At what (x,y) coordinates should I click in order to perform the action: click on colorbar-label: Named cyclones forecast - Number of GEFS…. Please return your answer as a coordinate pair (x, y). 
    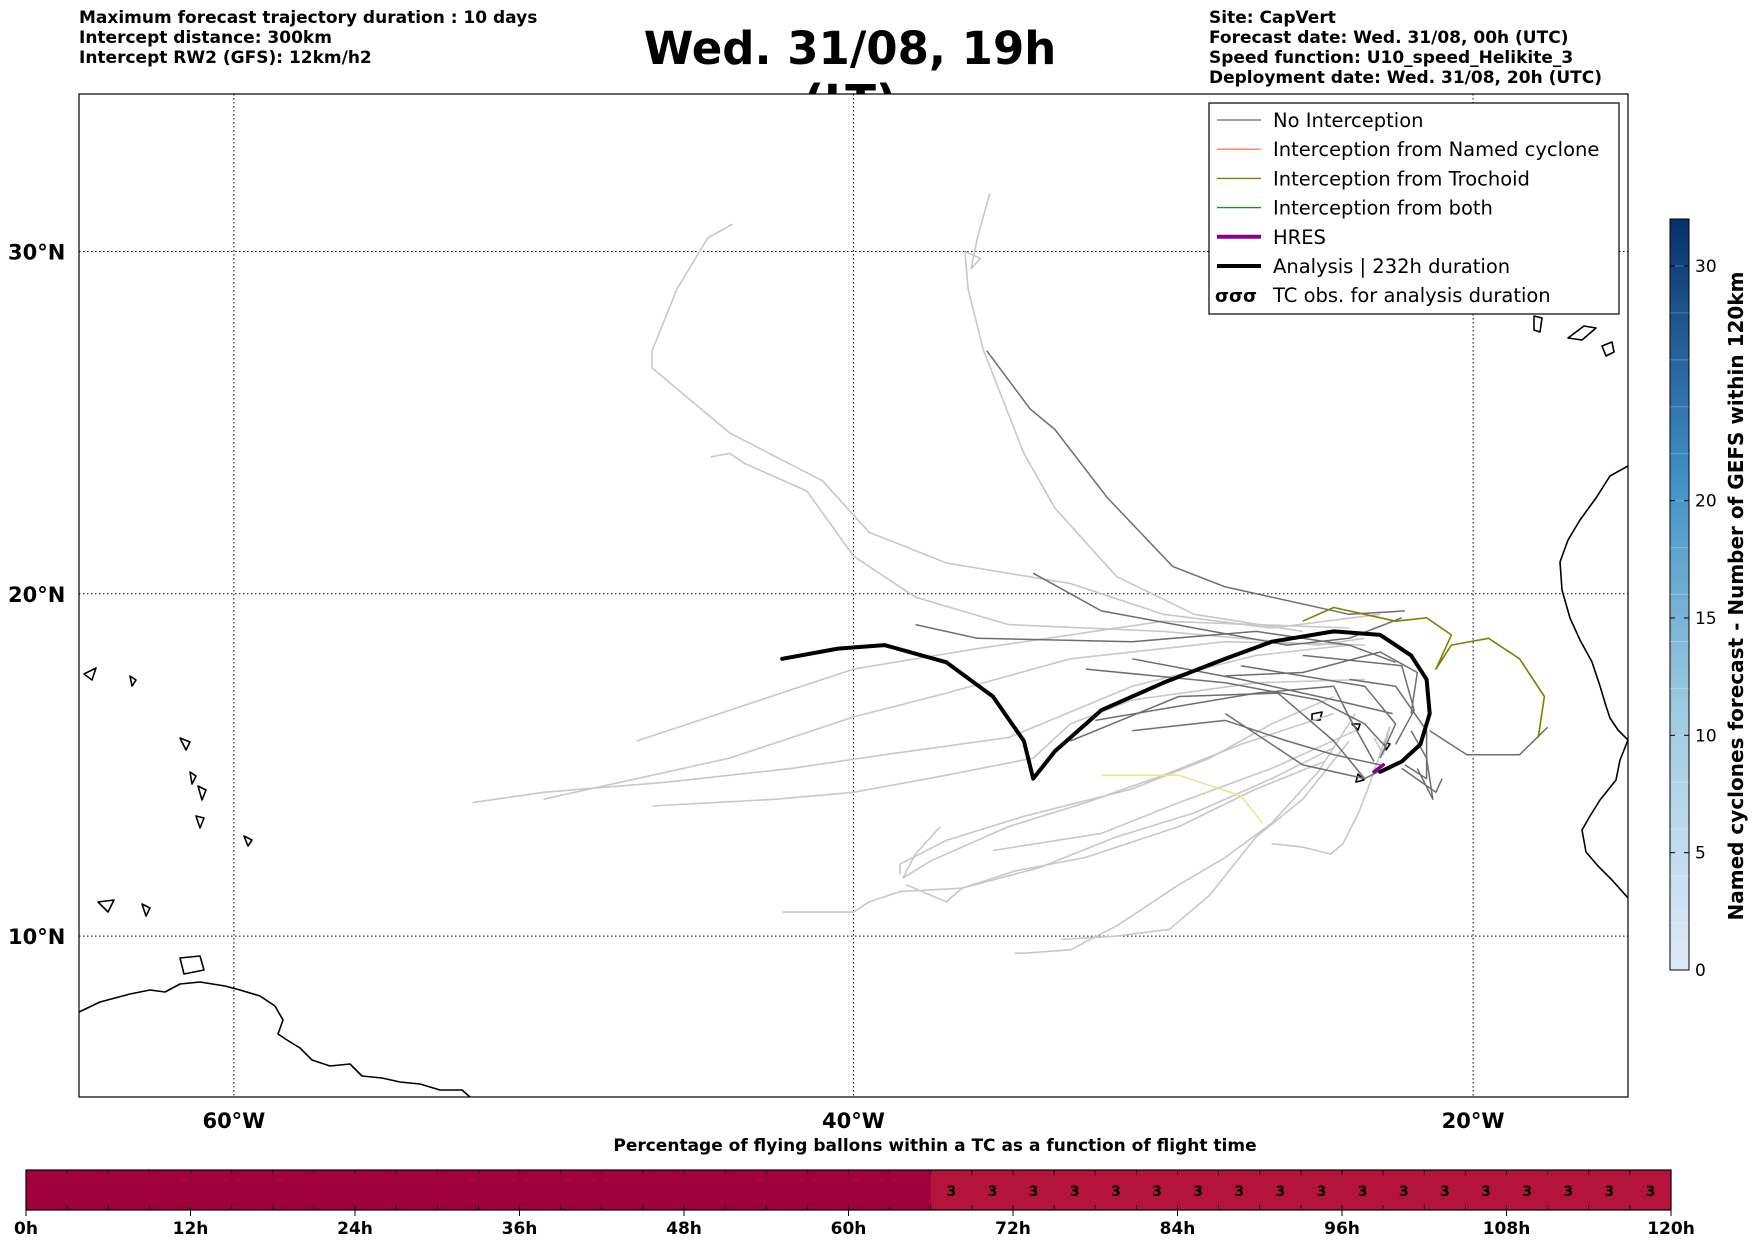
    Looking at the image, I should click on (1736, 596).